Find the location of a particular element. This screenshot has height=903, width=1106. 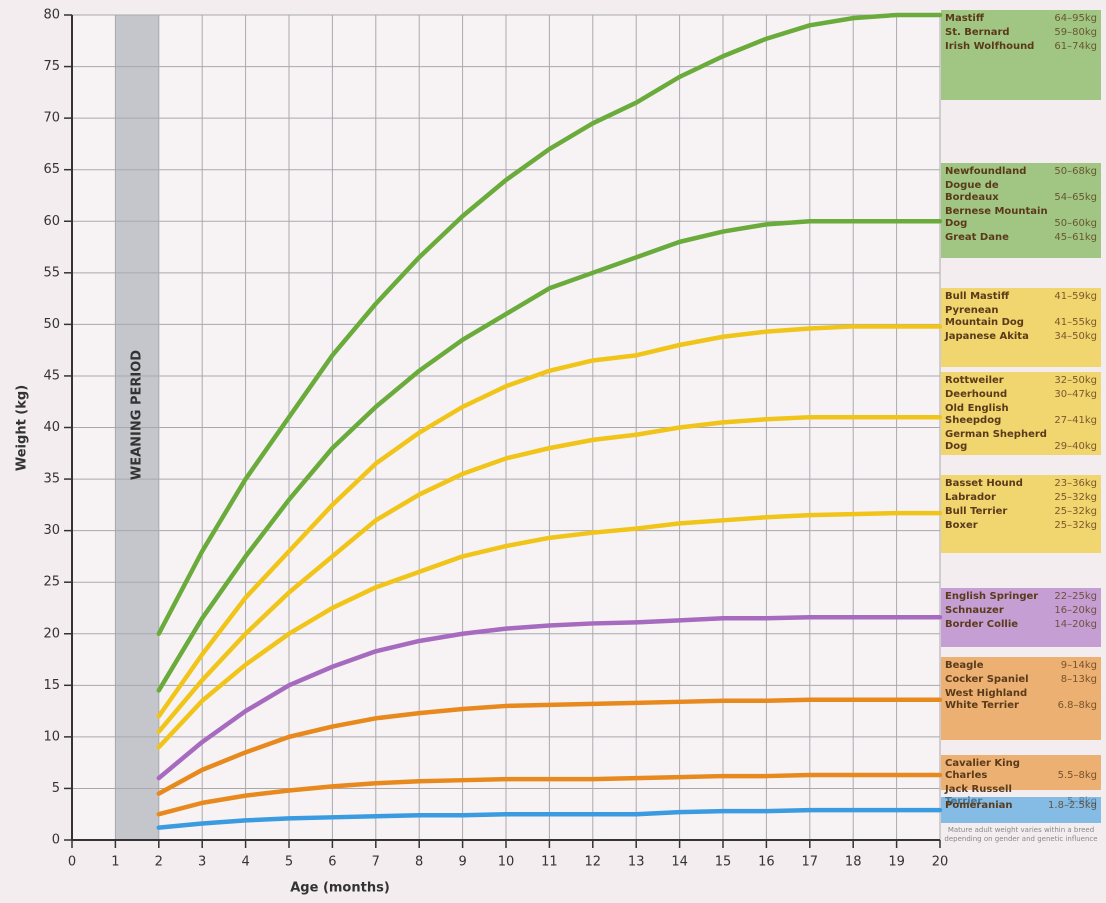

y-tick-label: 45 is located at coordinates (51, 375).